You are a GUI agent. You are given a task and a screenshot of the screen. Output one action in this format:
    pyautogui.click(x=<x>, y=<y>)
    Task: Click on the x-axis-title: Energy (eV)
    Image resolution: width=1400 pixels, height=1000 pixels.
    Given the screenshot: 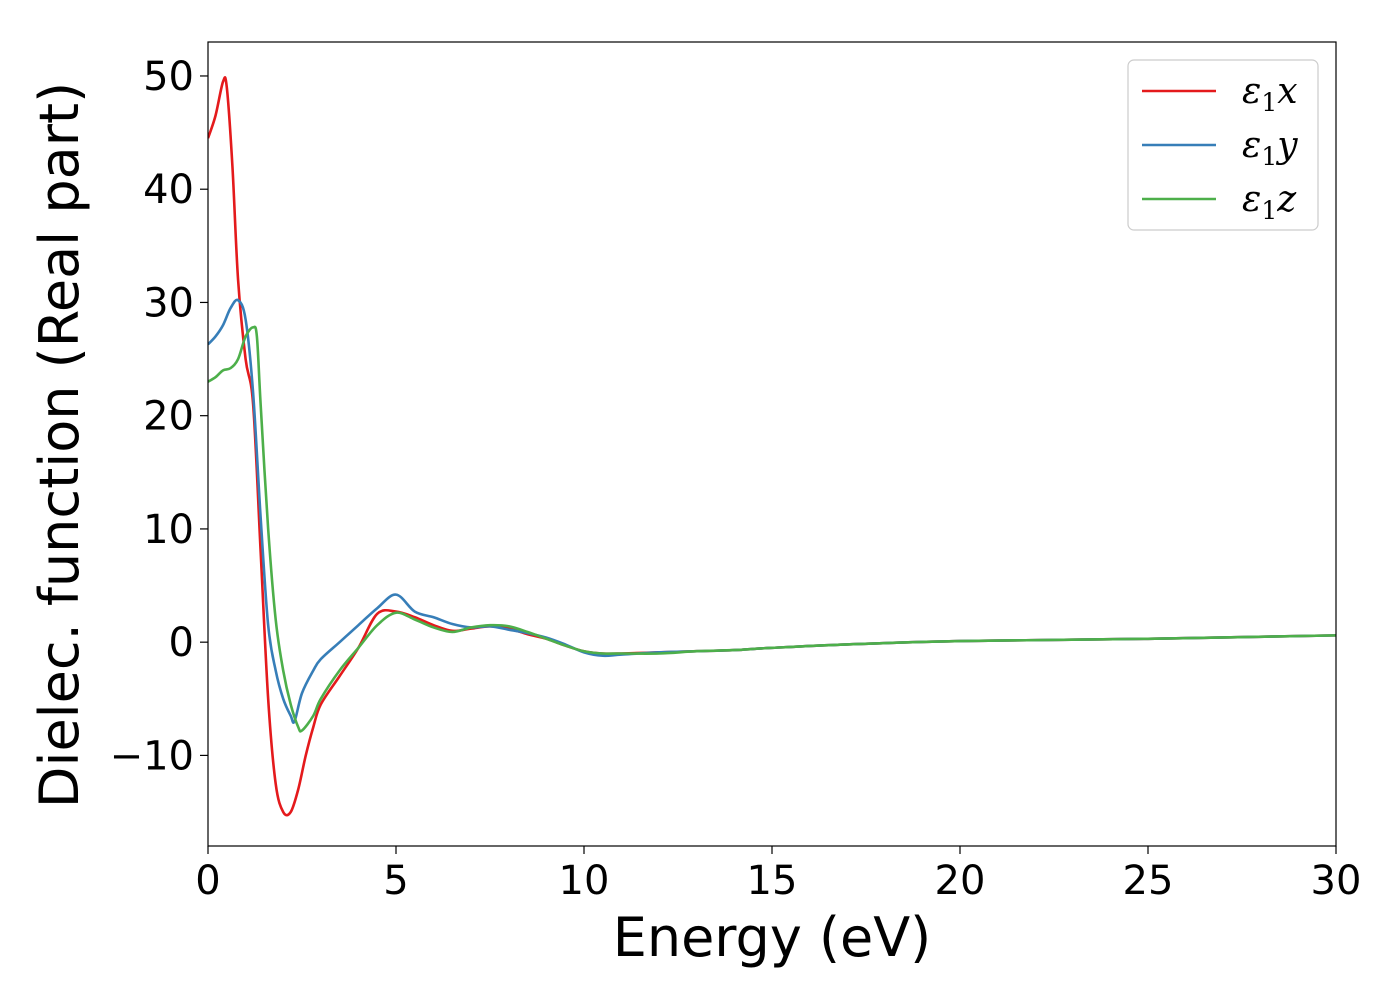 What is the action you would take?
    pyautogui.click(x=772, y=937)
    